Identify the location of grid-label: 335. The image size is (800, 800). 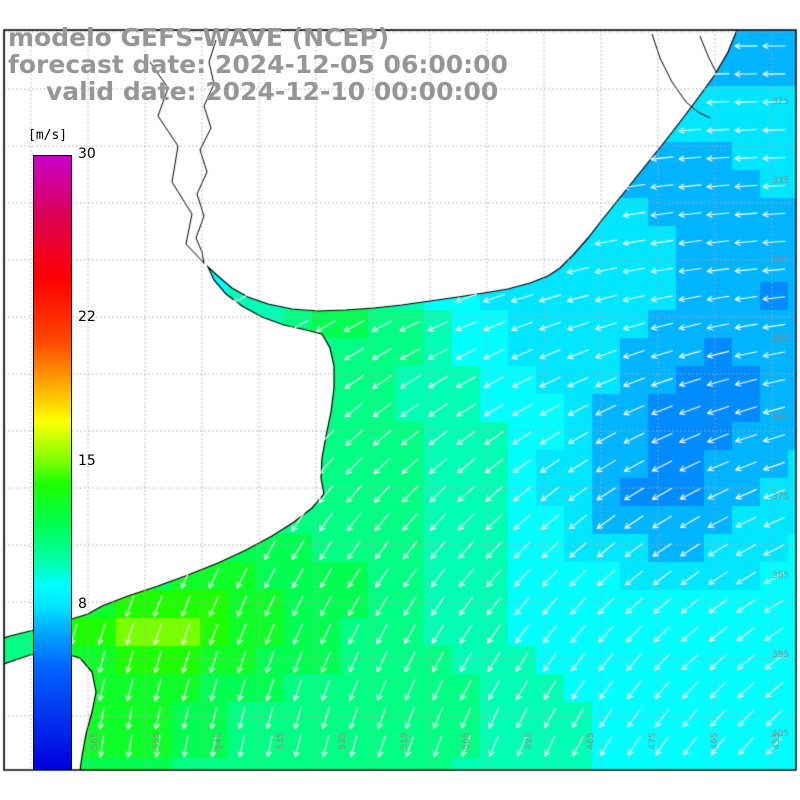
(781, 181).